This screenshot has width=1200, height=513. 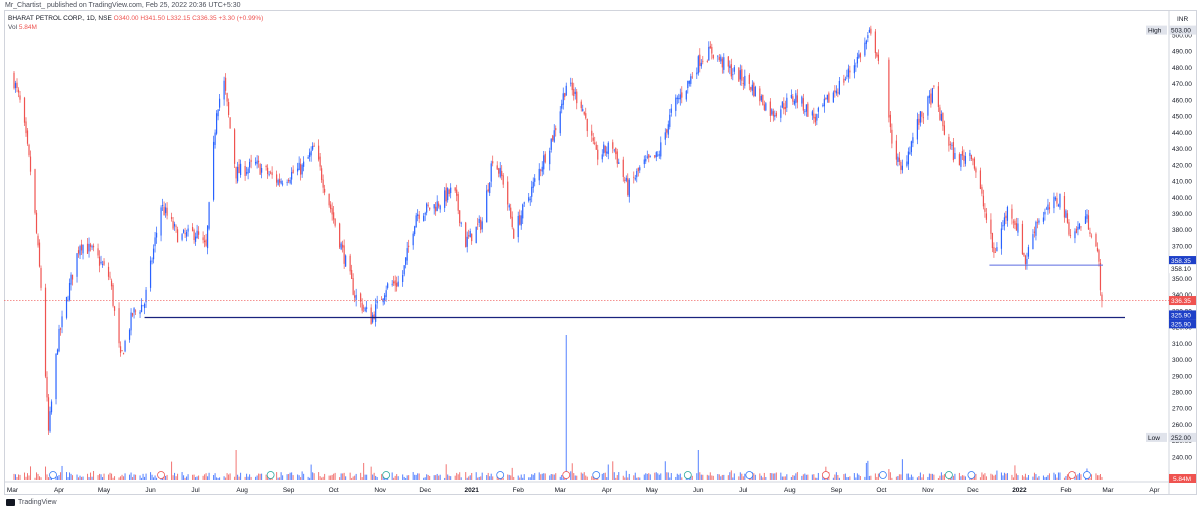 What do you see at coordinates (837, 490) in the screenshot?
I see `x-tick-label: Sep` at bounding box center [837, 490].